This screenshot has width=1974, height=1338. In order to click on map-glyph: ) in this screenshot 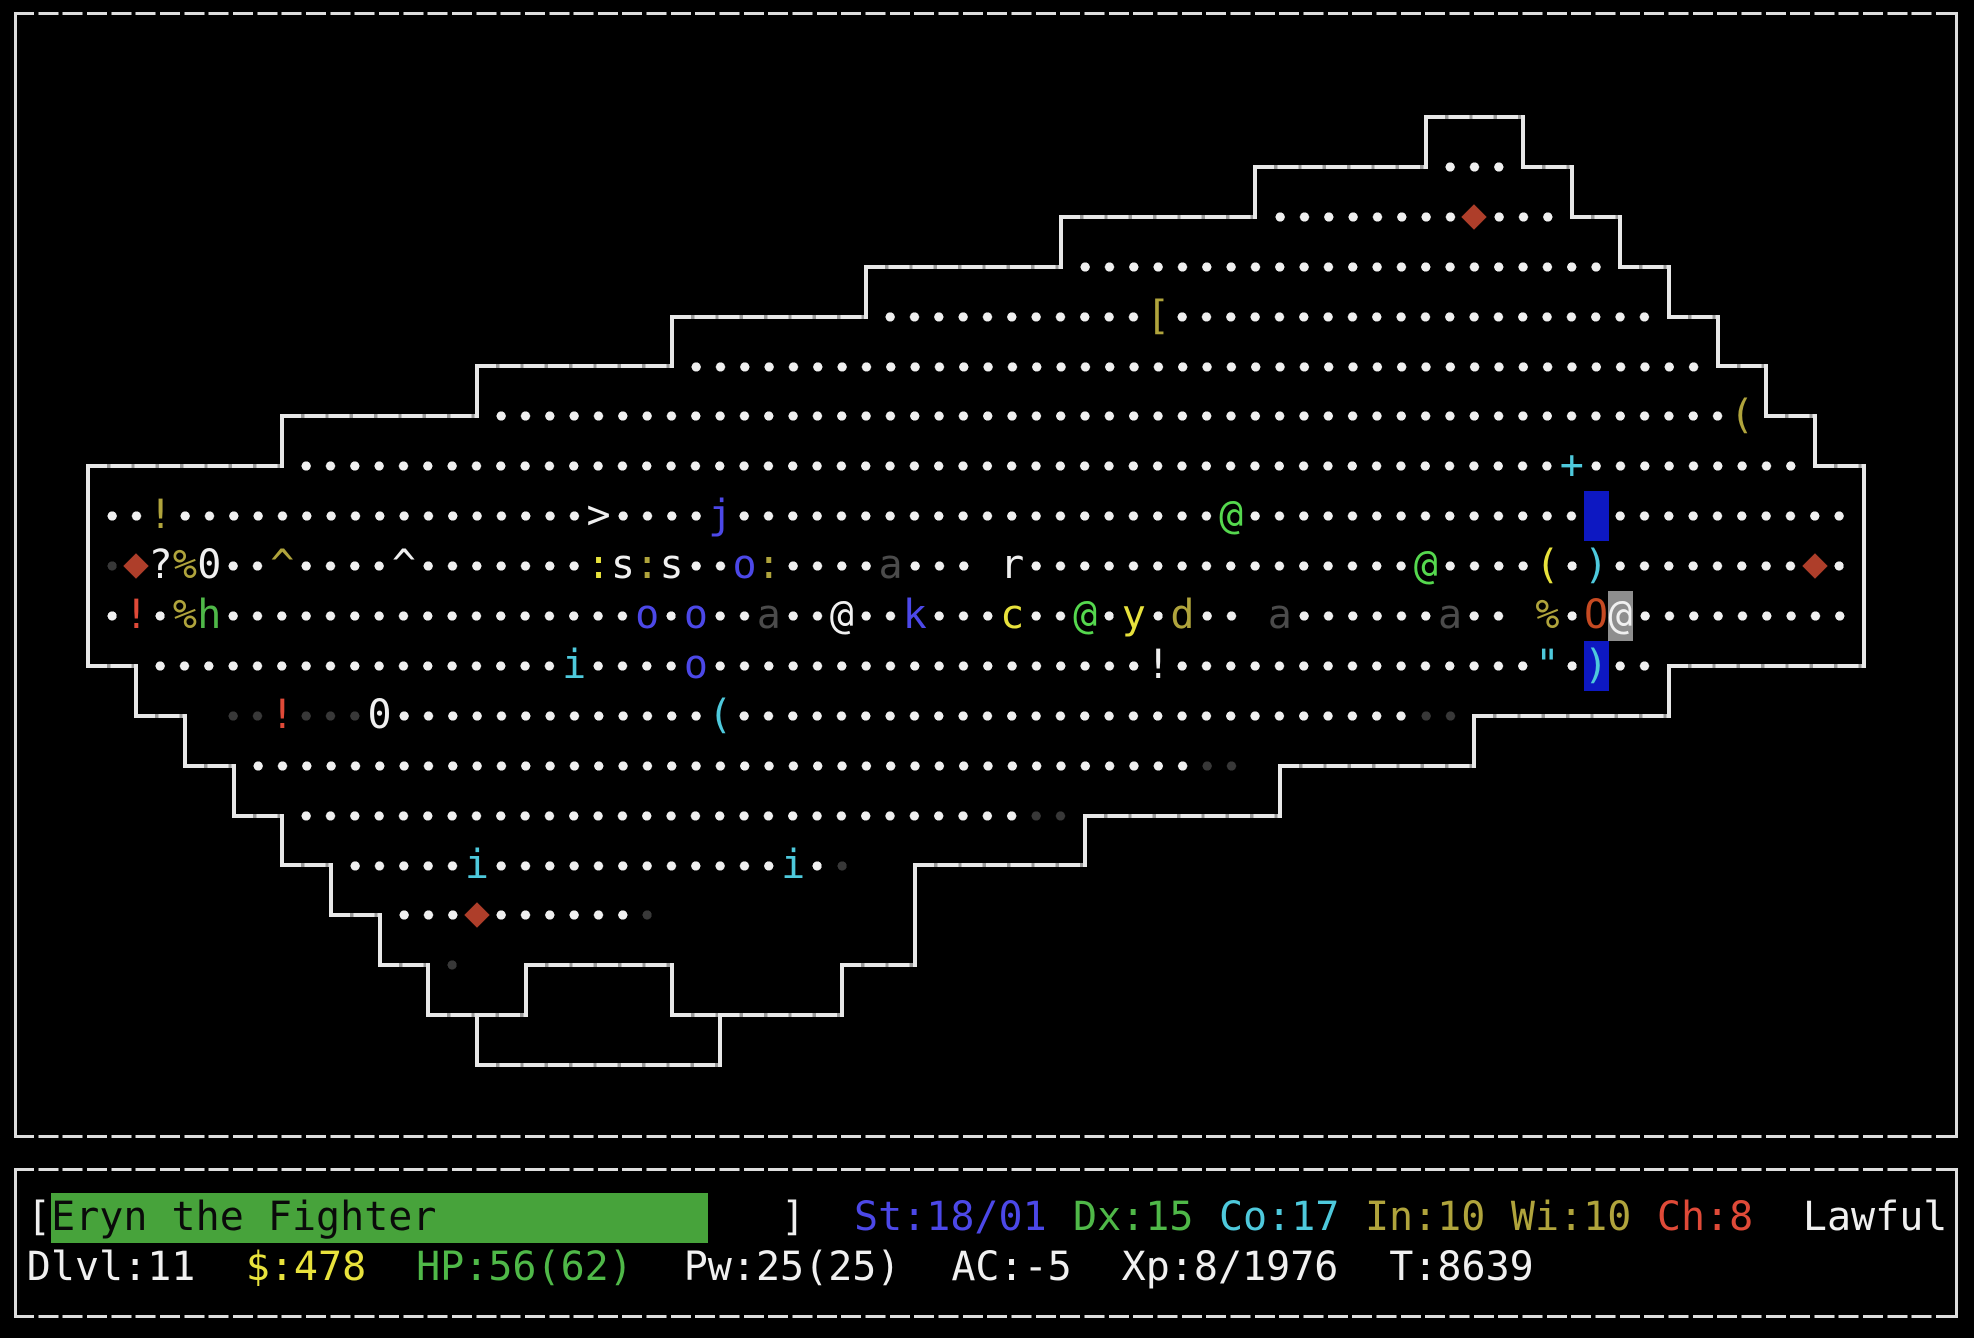, I will do `click(1596, 664)`.